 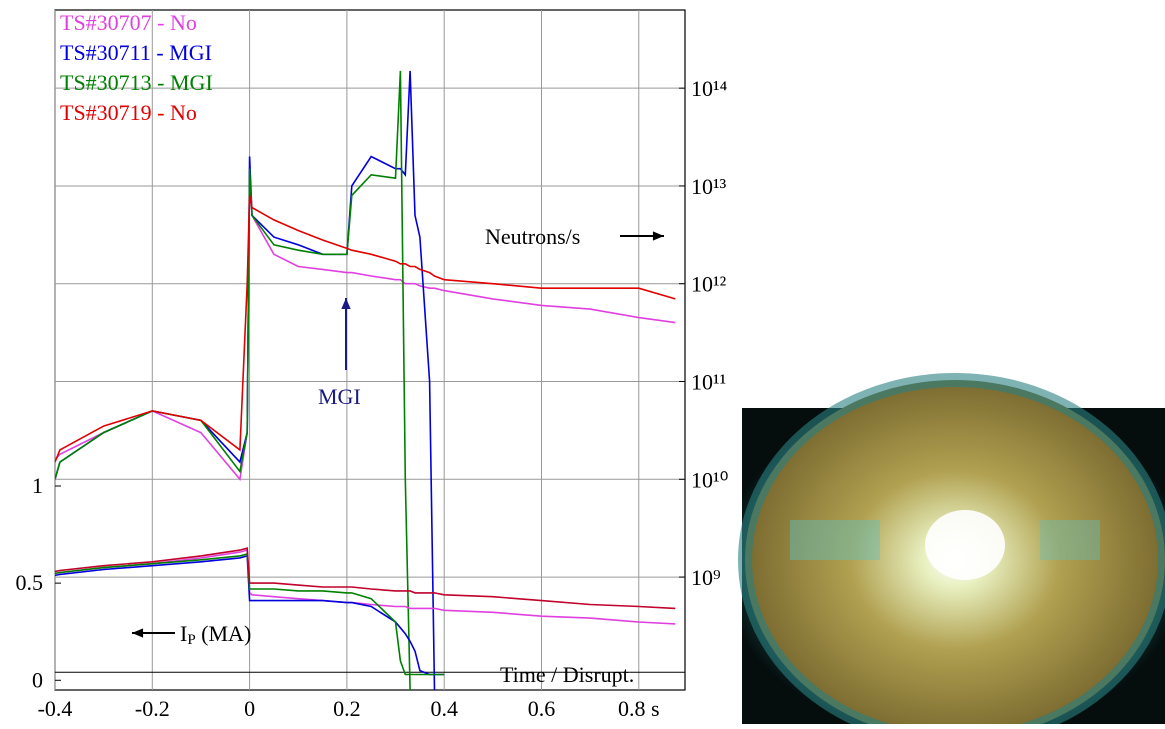 What do you see at coordinates (709, 88) in the screenshot?
I see `y2-tick-label: 10¹⁴` at bounding box center [709, 88].